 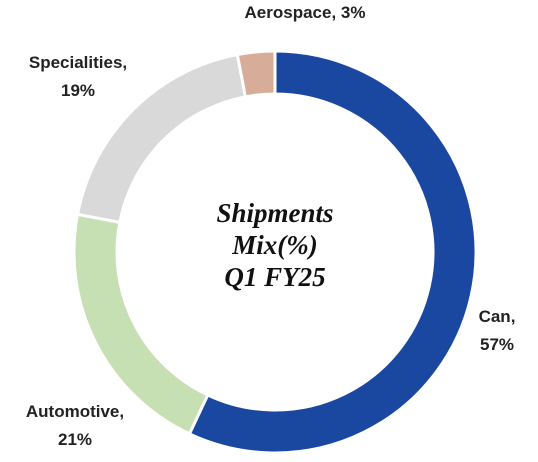 I want to click on chart-title: Mix(%), so click(x=274, y=245).